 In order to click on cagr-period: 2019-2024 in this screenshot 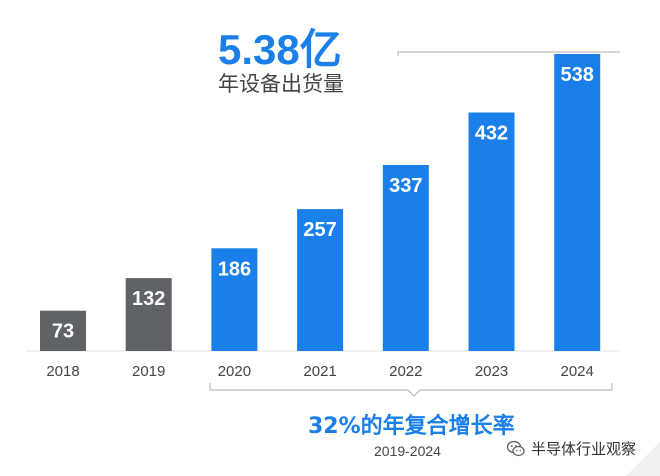, I will do `click(407, 451)`.